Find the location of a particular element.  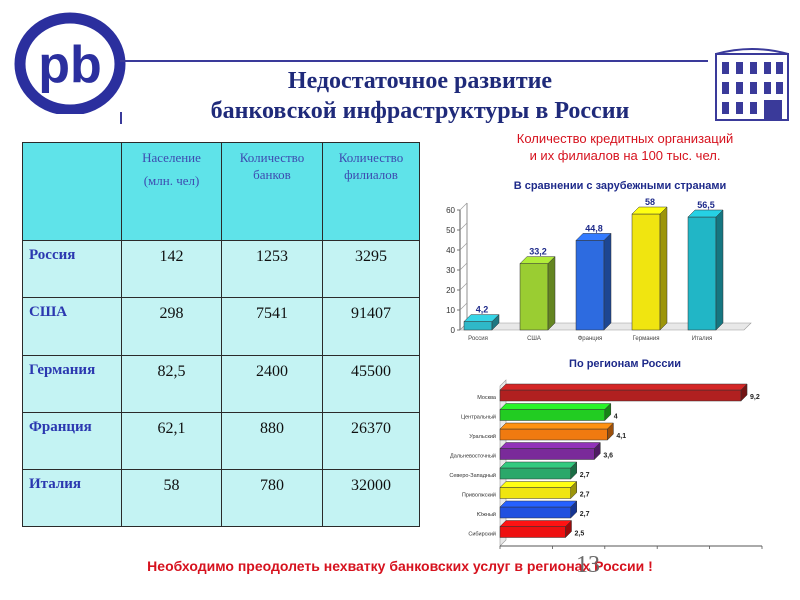

population-cell: 298 is located at coordinates (171, 326).